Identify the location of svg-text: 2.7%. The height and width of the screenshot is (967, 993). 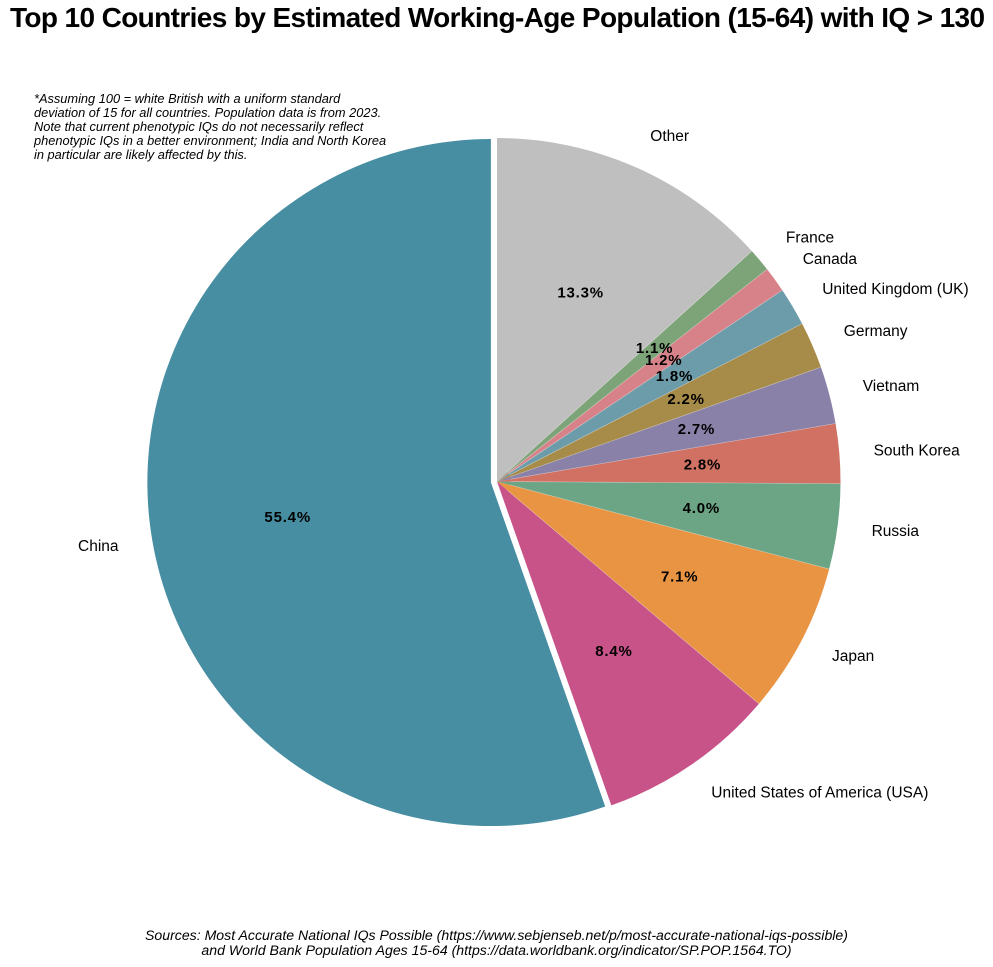
(696, 429).